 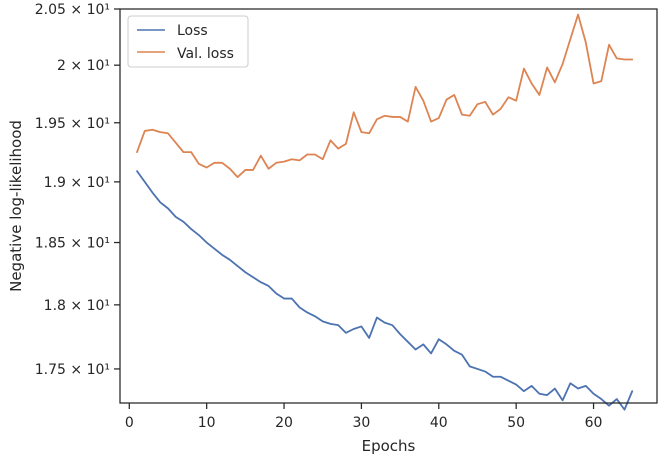 What do you see at coordinates (72, 124) in the screenshot?
I see `y-tick-label: 1.95 × 10¹` at bounding box center [72, 124].